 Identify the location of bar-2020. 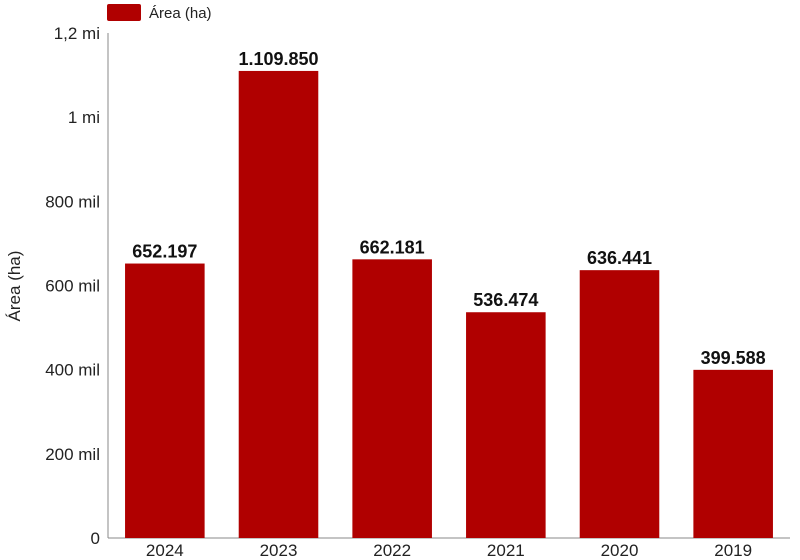
(619, 404).